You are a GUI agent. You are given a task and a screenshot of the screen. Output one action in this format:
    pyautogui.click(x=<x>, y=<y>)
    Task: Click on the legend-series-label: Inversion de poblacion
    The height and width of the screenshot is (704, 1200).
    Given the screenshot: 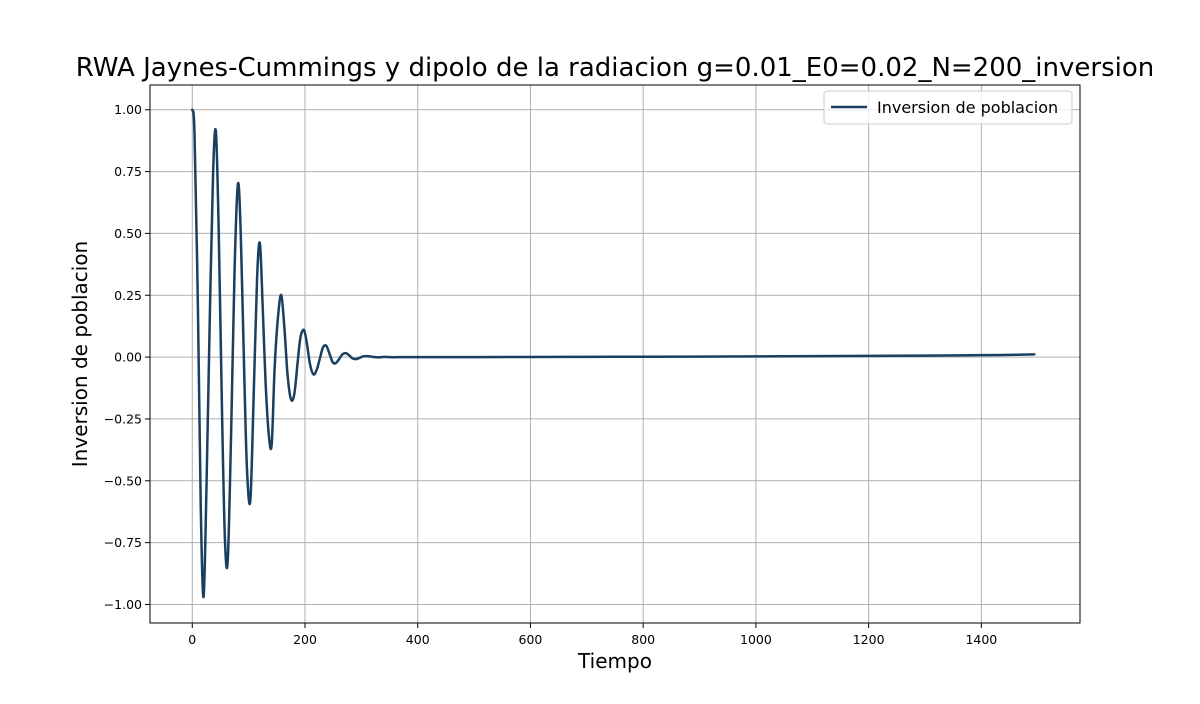 What is the action you would take?
    pyautogui.click(x=967, y=107)
    